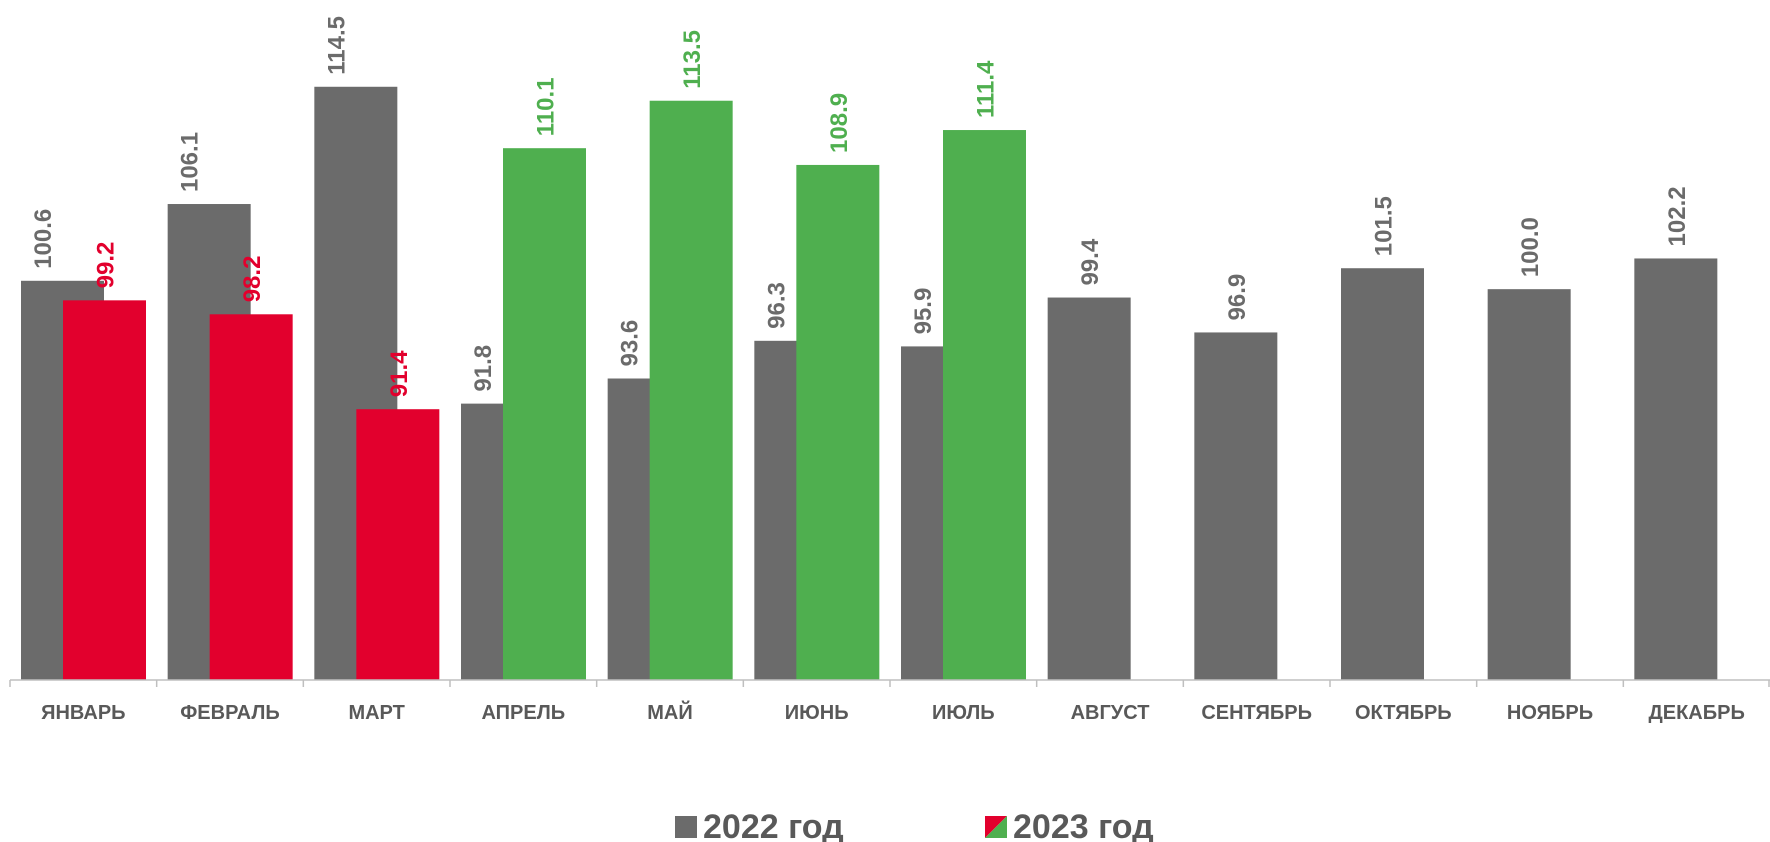 Image resolution: width=1770 pixels, height=842 pixels. I want to click on legend-label-2022: 2022 год, so click(773, 825).